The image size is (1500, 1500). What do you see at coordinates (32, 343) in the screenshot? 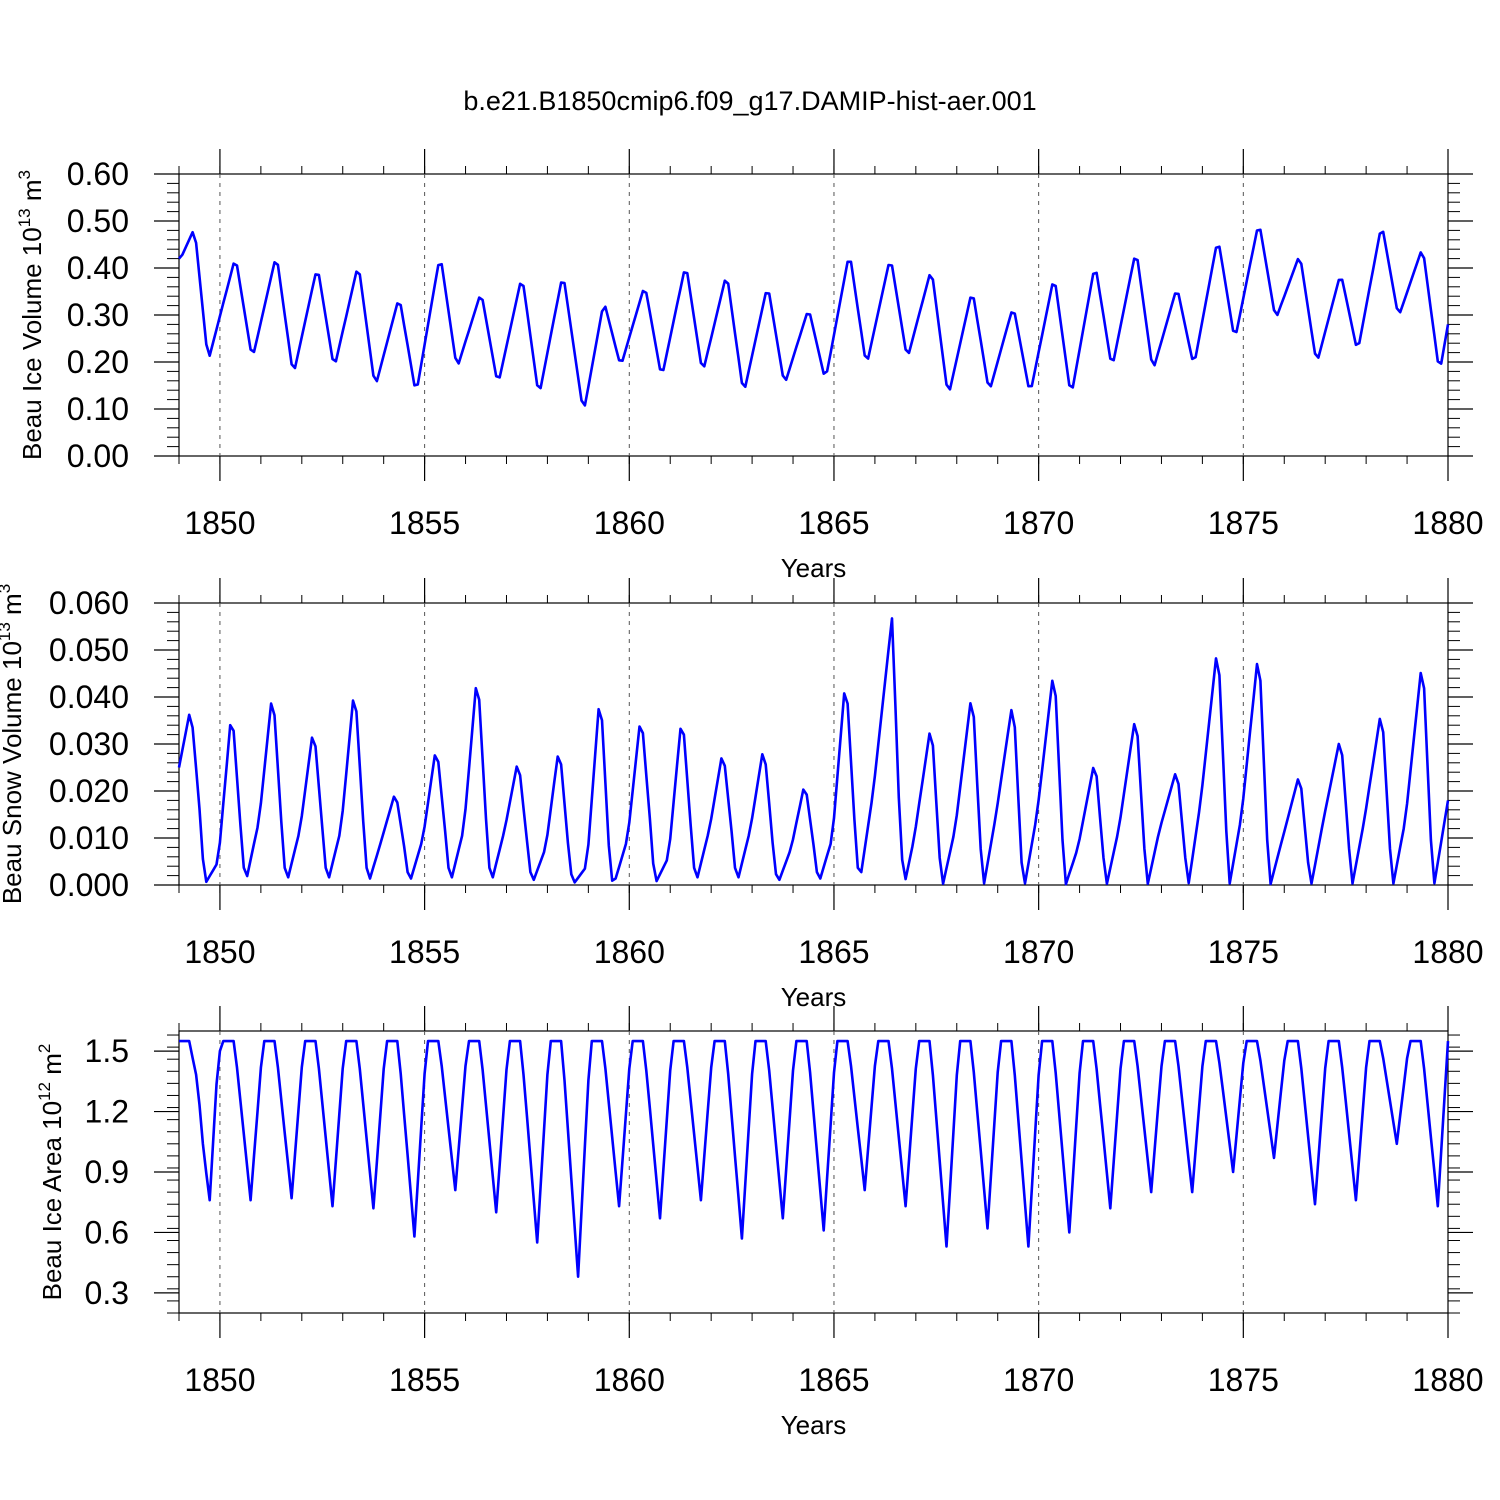
I see `y-label-text: Beau Ice Volume 10` at bounding box center [32, 343].